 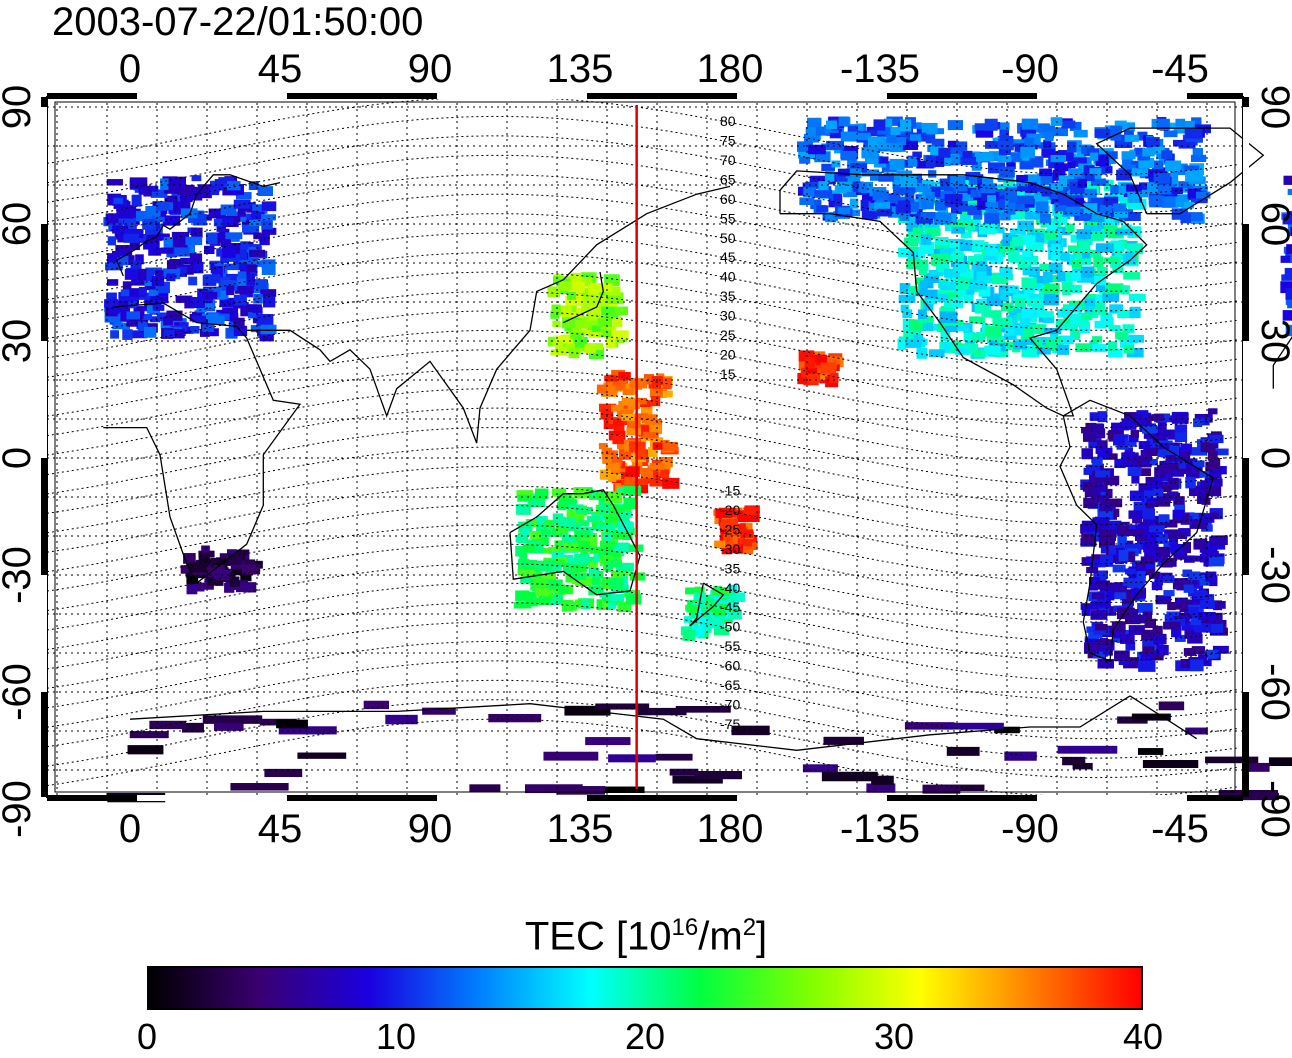 I want to click on frame-bar, so click(x=645, y=798).